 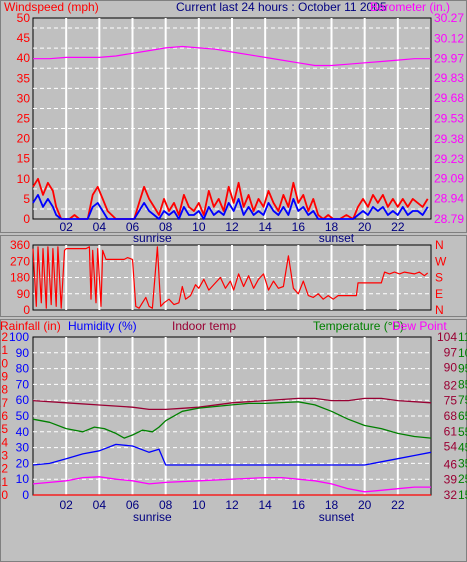 I want to click on bottom-hour-label: 10, so click(x=199, y=505).